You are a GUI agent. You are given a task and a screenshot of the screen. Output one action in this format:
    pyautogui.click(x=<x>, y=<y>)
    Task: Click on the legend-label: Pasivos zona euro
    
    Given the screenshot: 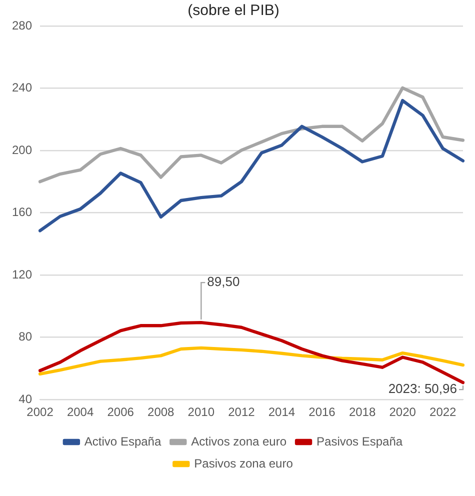 What is the action you would take?
    pyautogui.click(x=244, y=463)
    